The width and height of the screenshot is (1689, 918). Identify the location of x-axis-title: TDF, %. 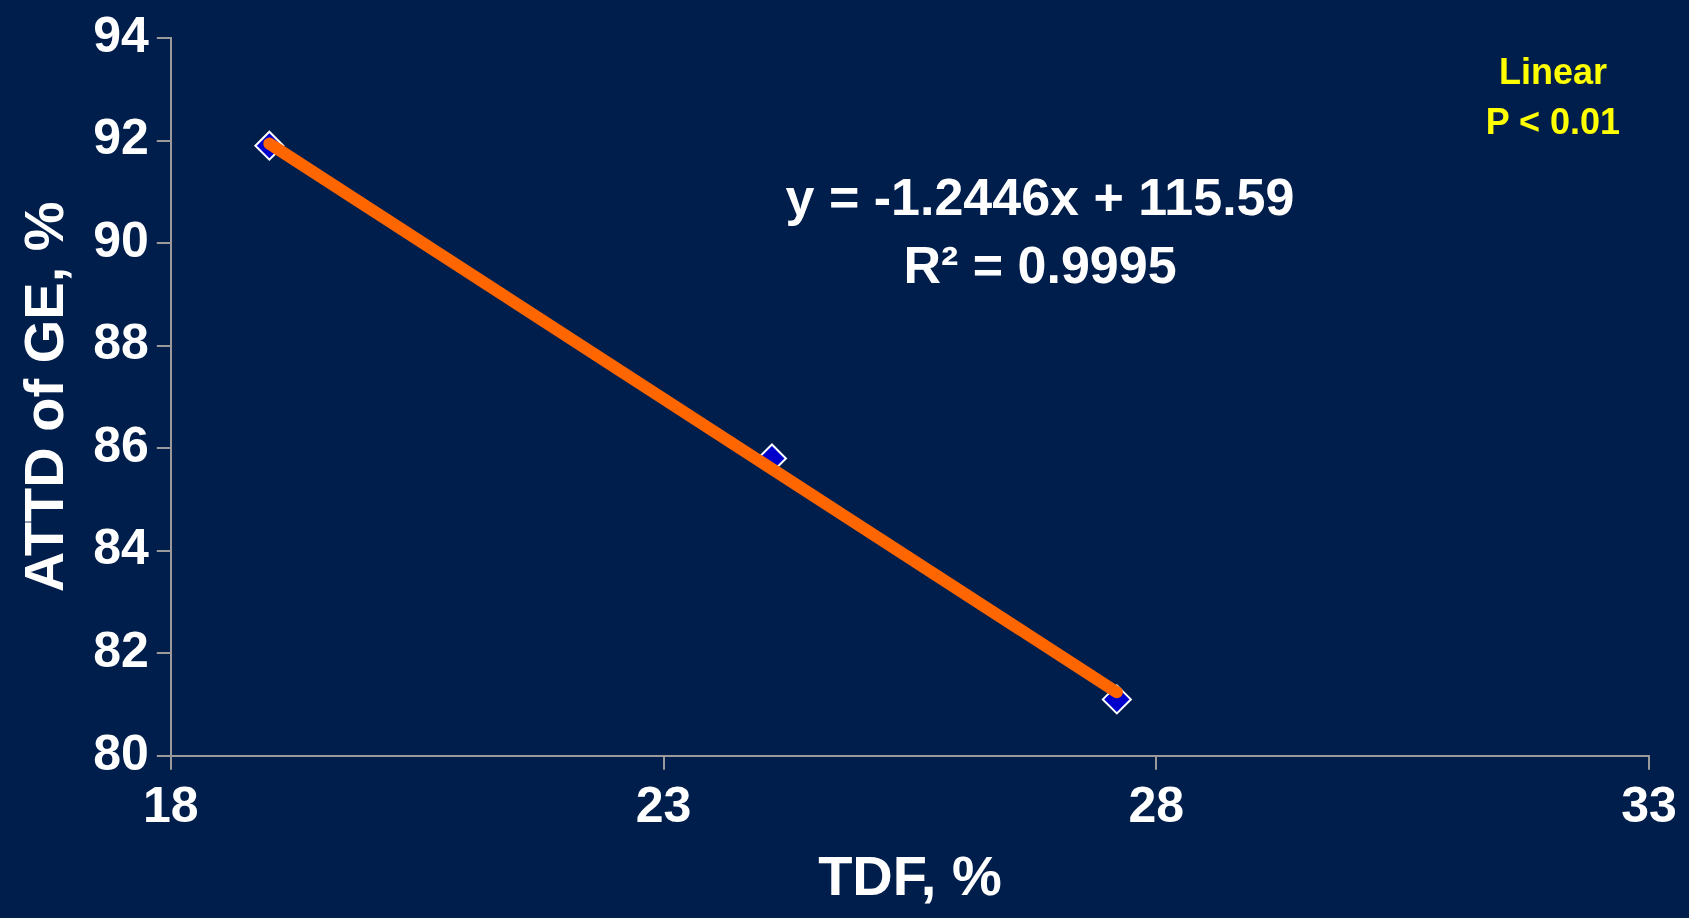
(910, 875).